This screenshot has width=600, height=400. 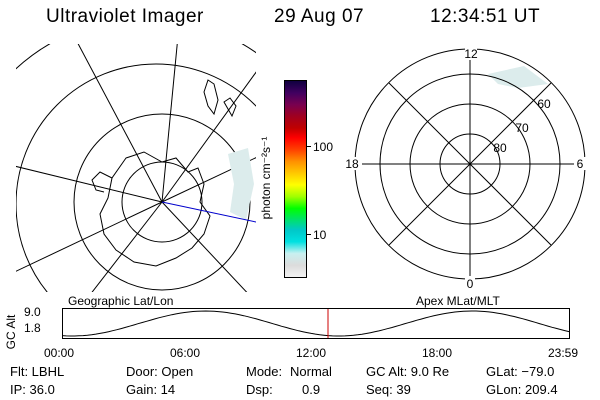 What do you see at coordinates (563, 353) in the screenshot?
I see `altitude-xtick-label: 23:59` at bounding box center [563, 353].